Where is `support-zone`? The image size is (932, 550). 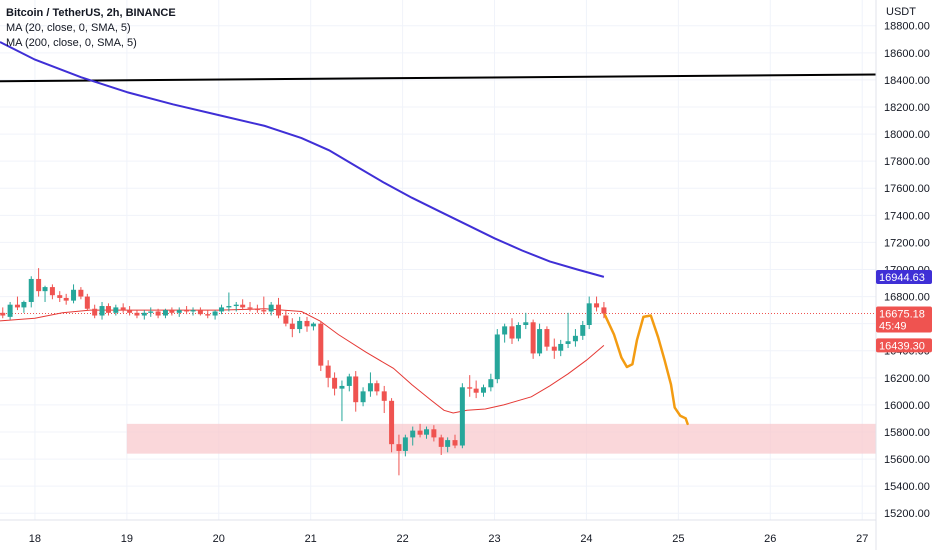 support-zone is located at coordinates (501, 438).